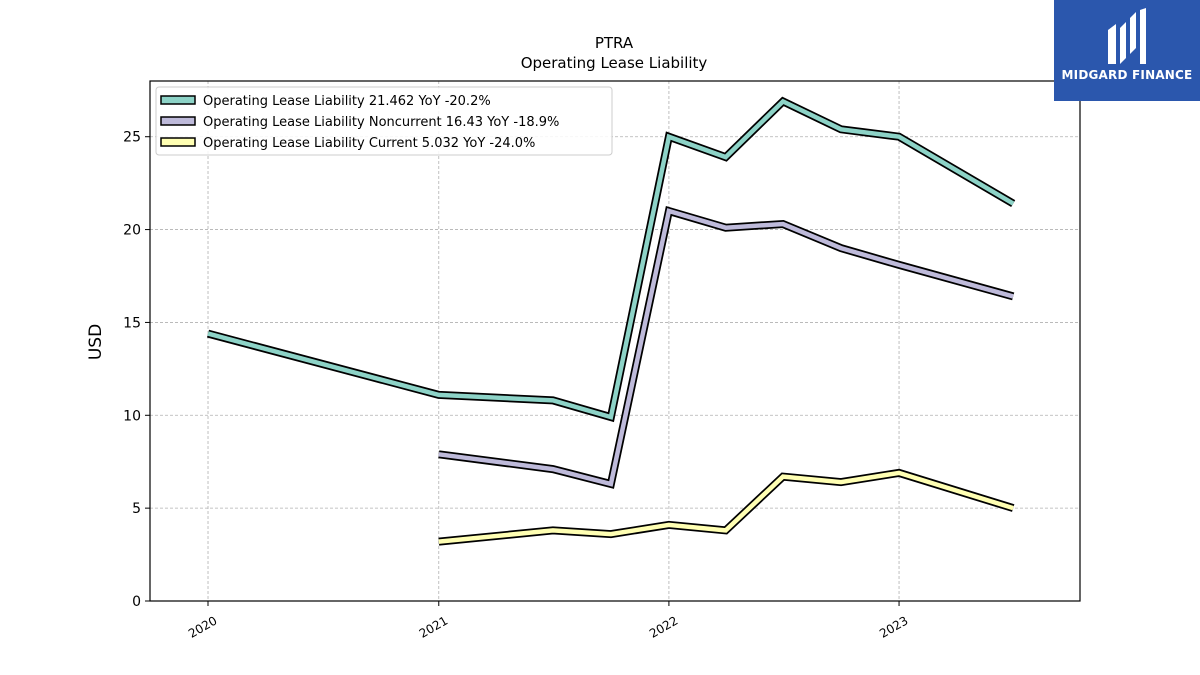 The width and height of the screenshot is (1200, 675). What do you see at coordinates (132, 231) in the screenshot?
I see `y-tick-label: 20` at bounding box center [132, 231].